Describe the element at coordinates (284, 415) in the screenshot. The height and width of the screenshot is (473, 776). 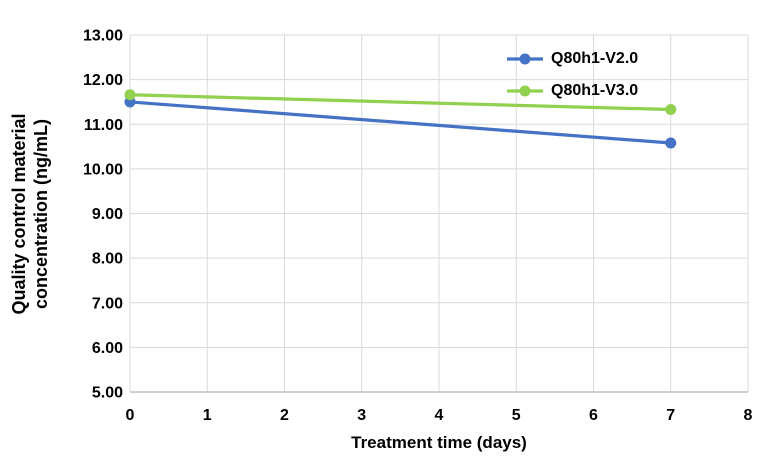
I see `x-tick-label: 2` at that location.